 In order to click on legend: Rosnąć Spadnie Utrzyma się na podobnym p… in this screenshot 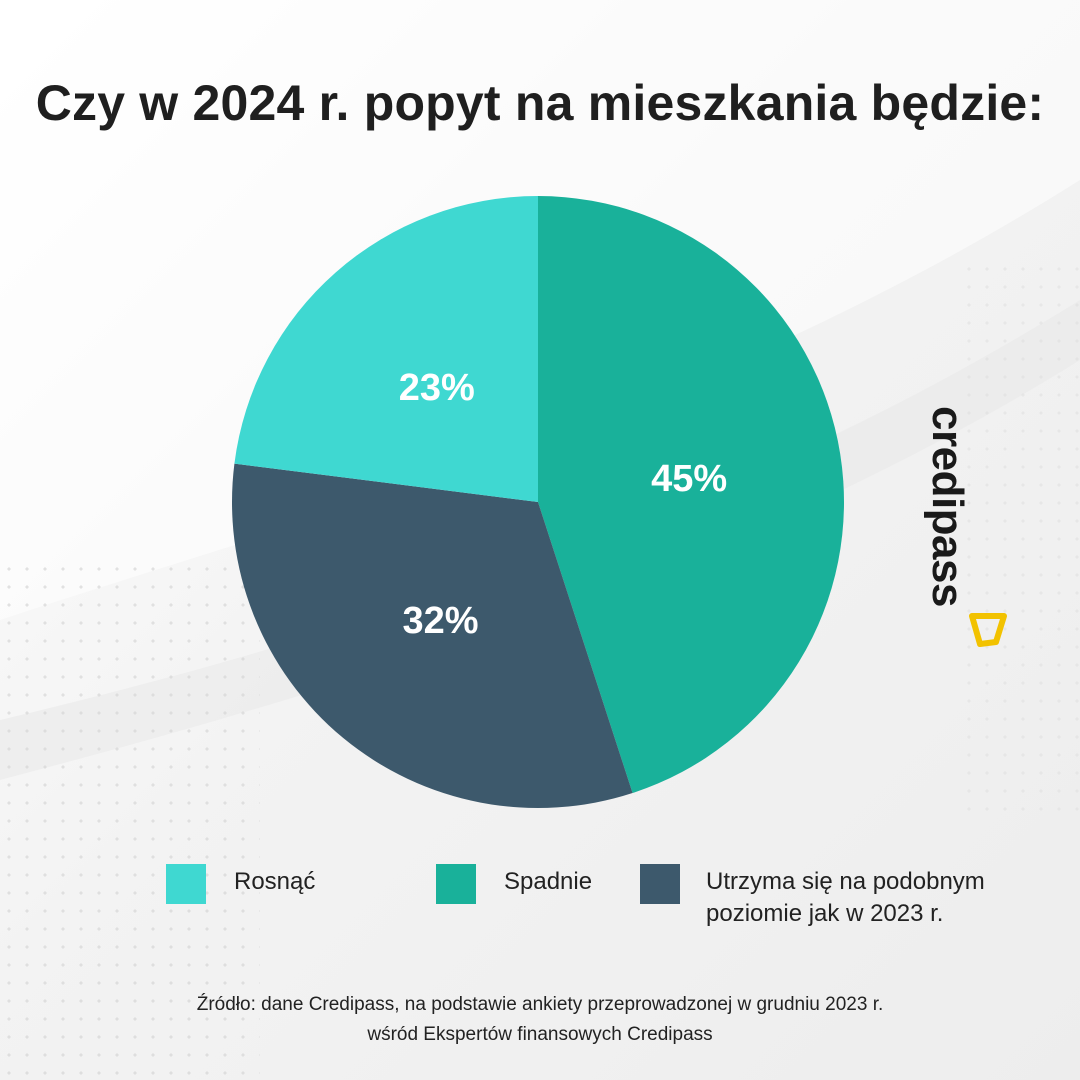, I will do `click(540, 909)`.